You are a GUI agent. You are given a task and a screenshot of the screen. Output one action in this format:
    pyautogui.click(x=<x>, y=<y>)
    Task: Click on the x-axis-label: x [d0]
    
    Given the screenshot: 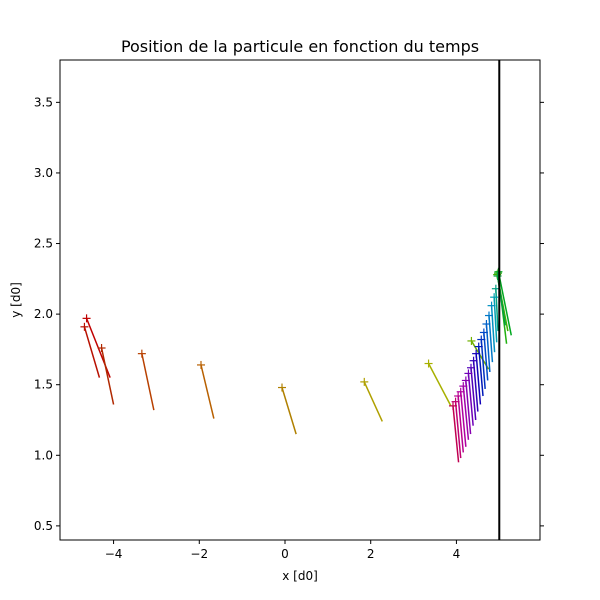 What is the action you would take?
    pyautogui.click(x=300, y=576)
    